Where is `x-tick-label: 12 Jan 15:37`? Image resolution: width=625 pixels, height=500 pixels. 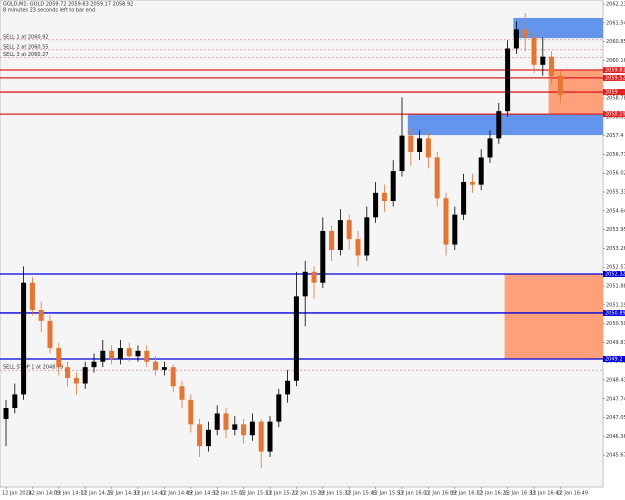
x-tick-label: 12 Jan 15:37 is located at coordinates (335, 494).